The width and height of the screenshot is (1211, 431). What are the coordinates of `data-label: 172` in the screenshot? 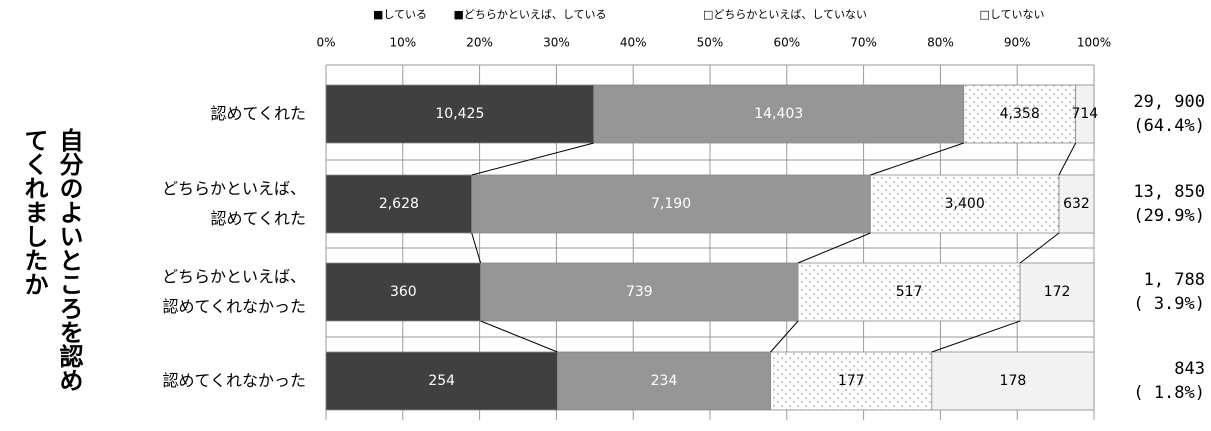 It's located at (1057, 292).